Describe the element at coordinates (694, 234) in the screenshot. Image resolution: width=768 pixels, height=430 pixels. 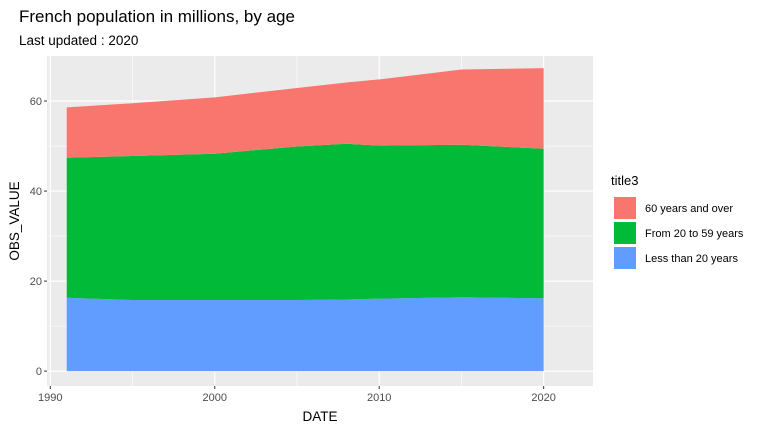
I see `legend-label-from-20-to-59-years: From 20 to 59 years` at that location.